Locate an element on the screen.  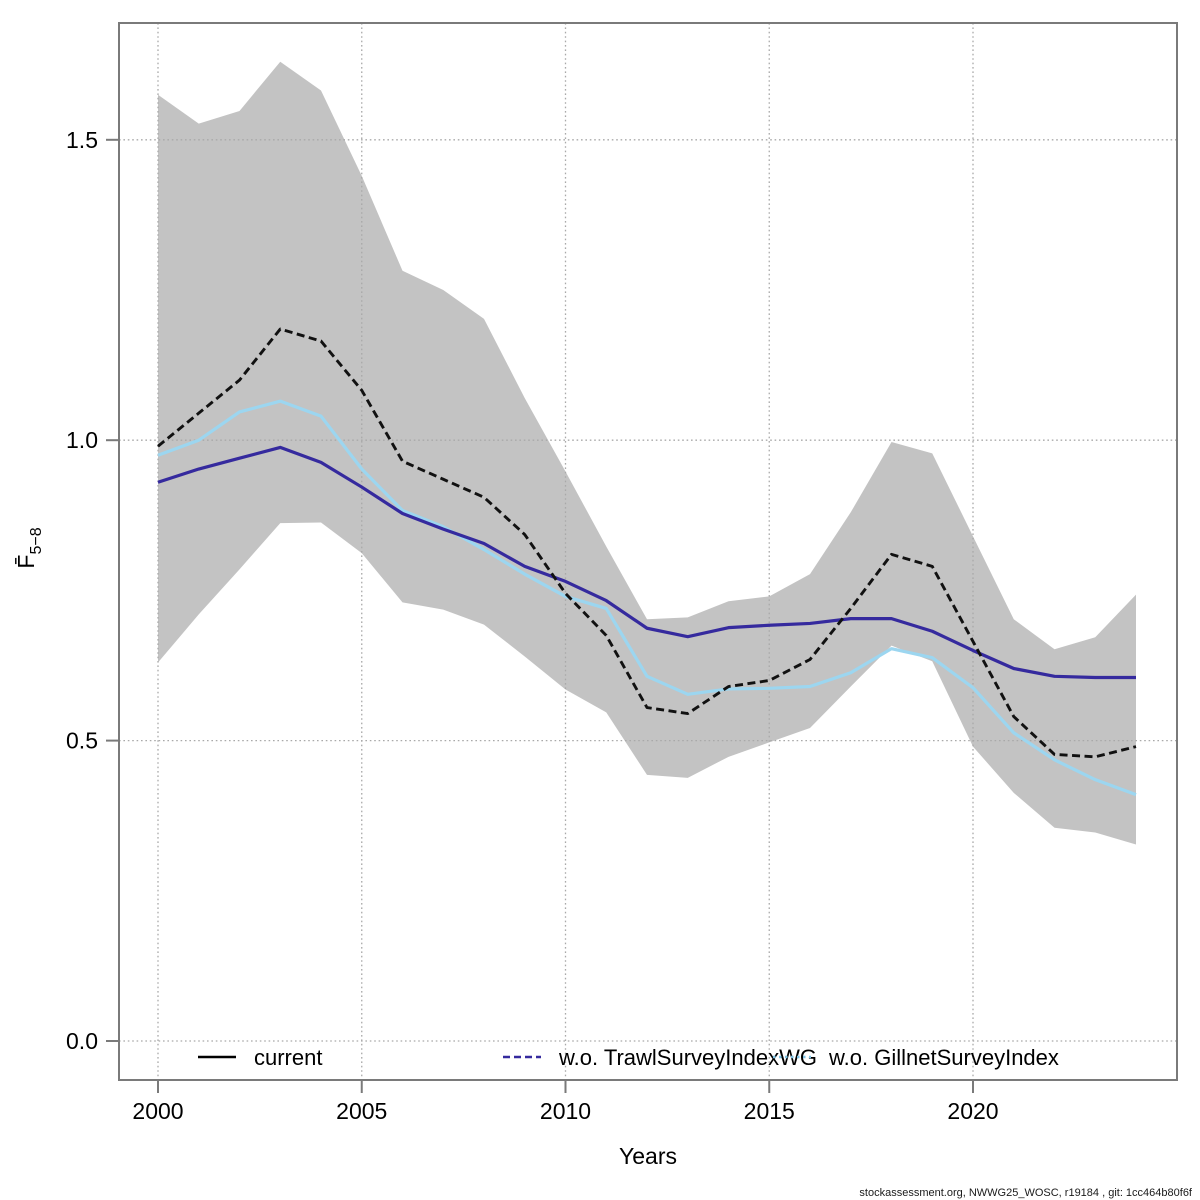
y-axis-title-main: F̄ is located at coordinates (26, 562).